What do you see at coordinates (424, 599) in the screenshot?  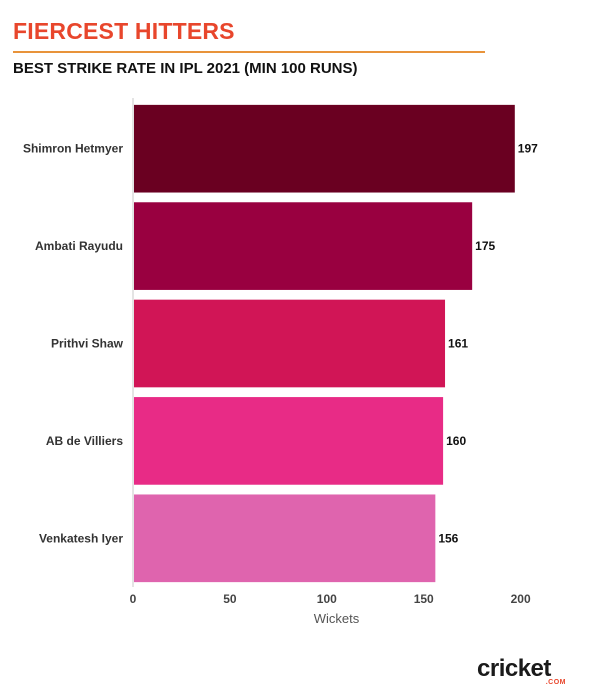 I see `x-tick-label: 150` at bounding box center [424, 599].